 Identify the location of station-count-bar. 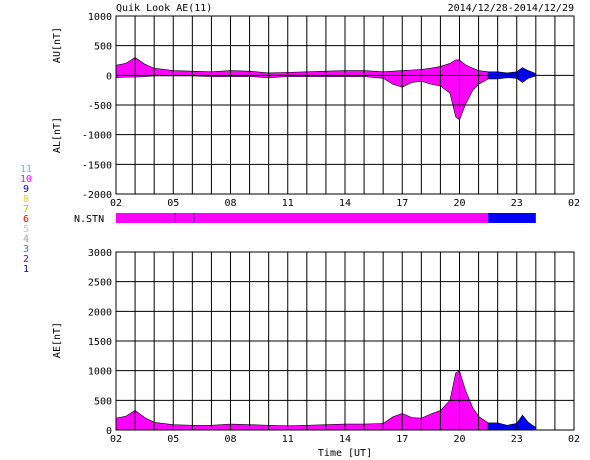
(326, 218).